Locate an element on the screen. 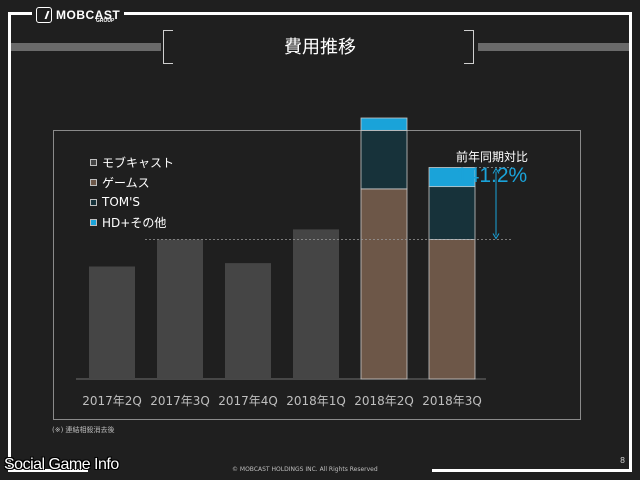 Image resolution: width=640 pixels, height=480 pixels. frame-right is located at coordinates (630, 242).